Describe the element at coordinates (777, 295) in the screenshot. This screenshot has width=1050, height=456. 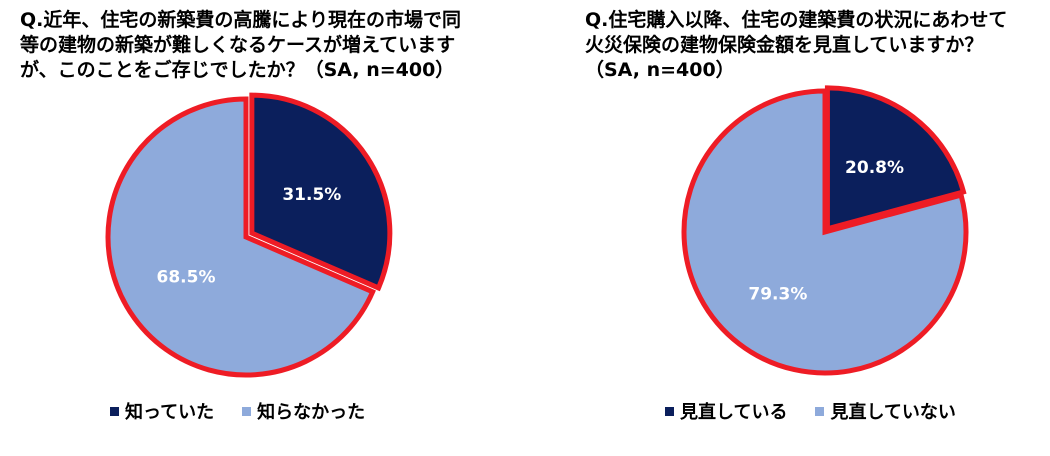
I see `slice-data-label: 79.3%` at that location.